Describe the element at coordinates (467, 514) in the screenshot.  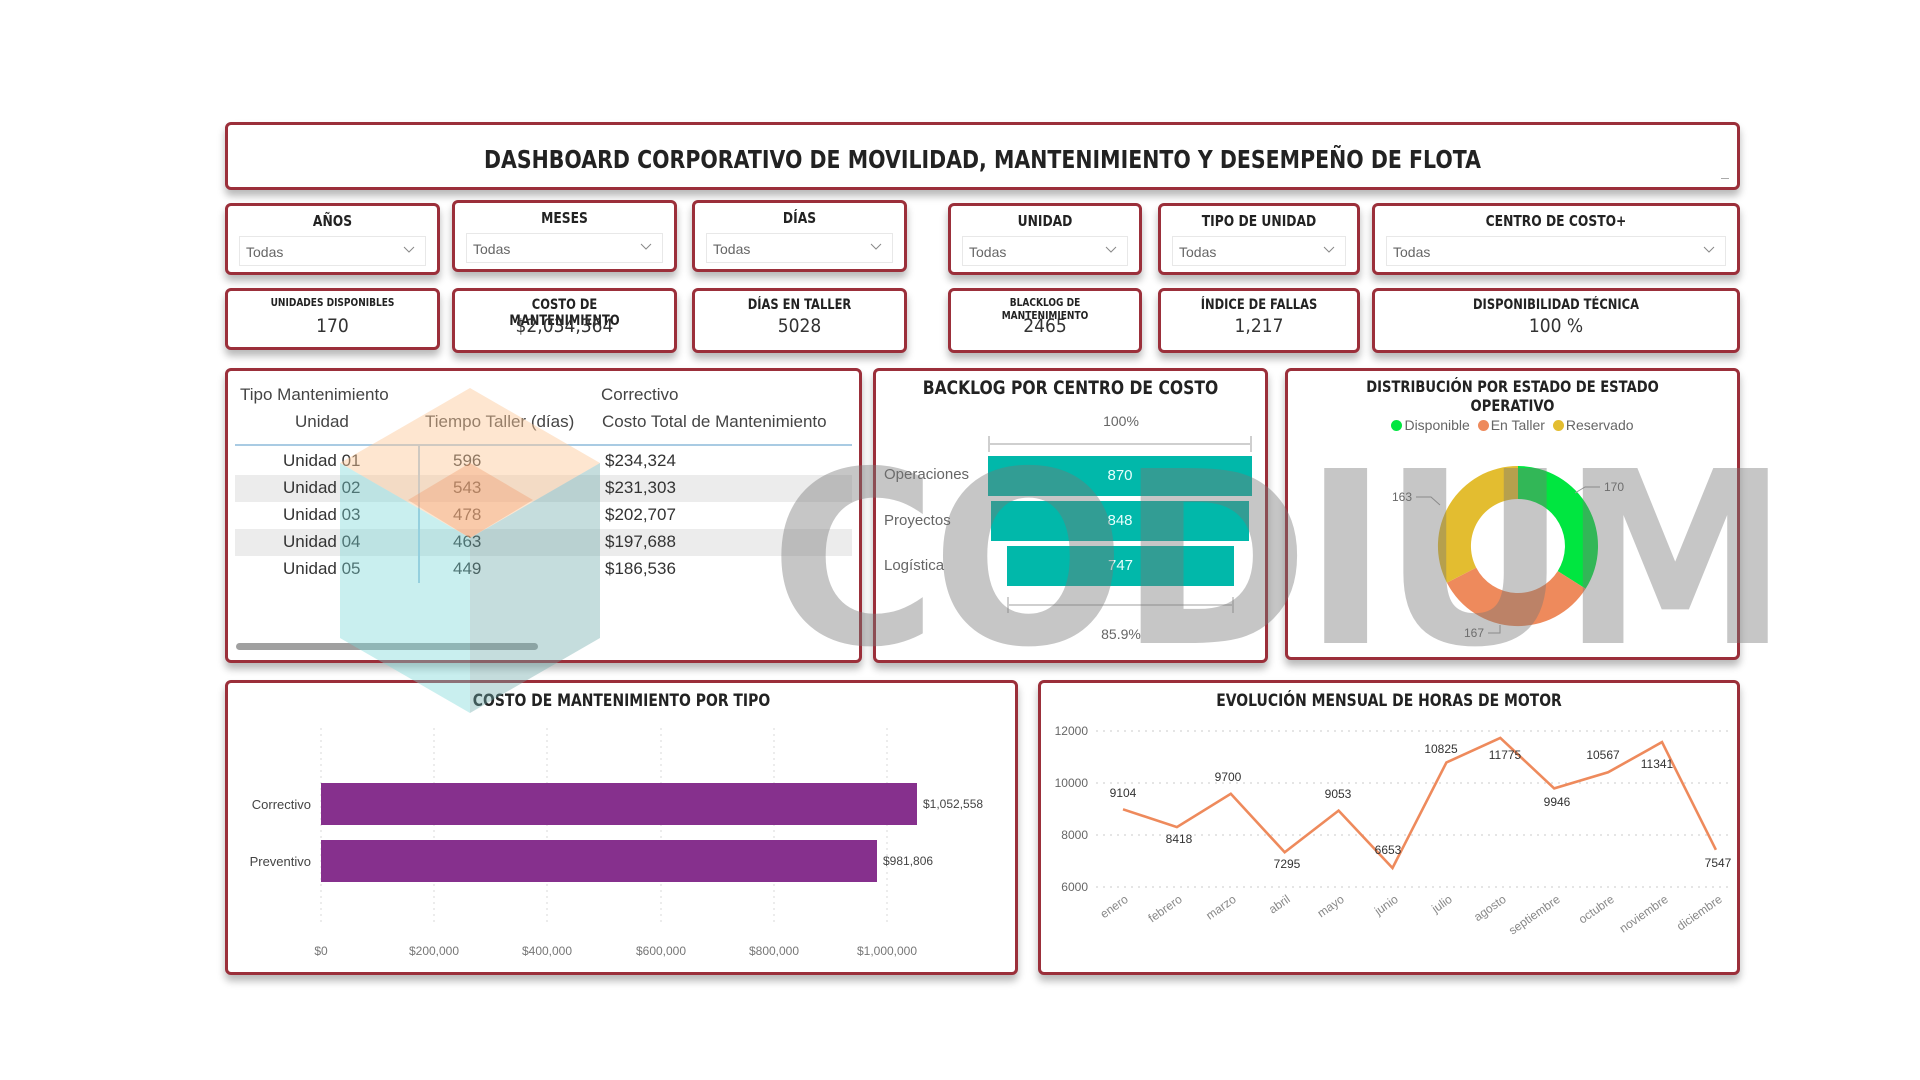
I see `cell-tiempo: 478` at that location.